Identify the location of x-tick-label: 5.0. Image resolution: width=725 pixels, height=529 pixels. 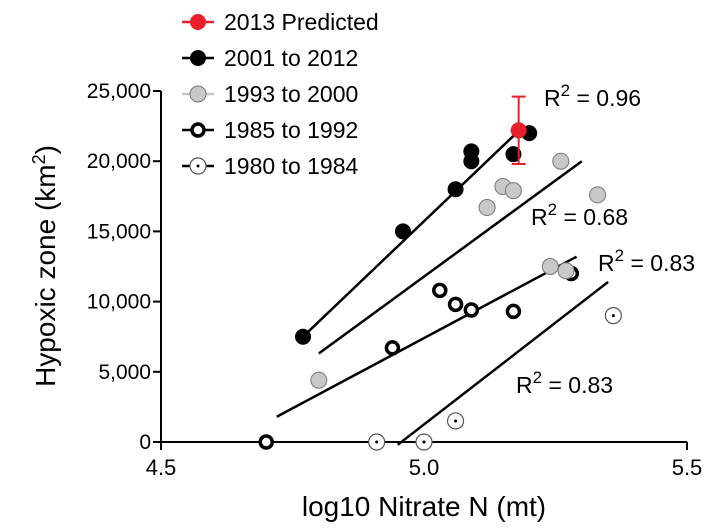
(424, 467).